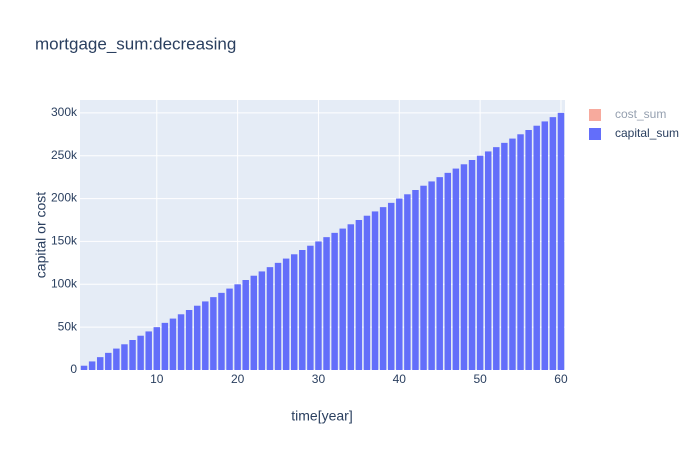 The width and height of the screenshot is (700, 450). What do you see at coordinates (64, 283) in the screenshot?
I see `y-tick-label: 100k` at bounding box center [64, 283].